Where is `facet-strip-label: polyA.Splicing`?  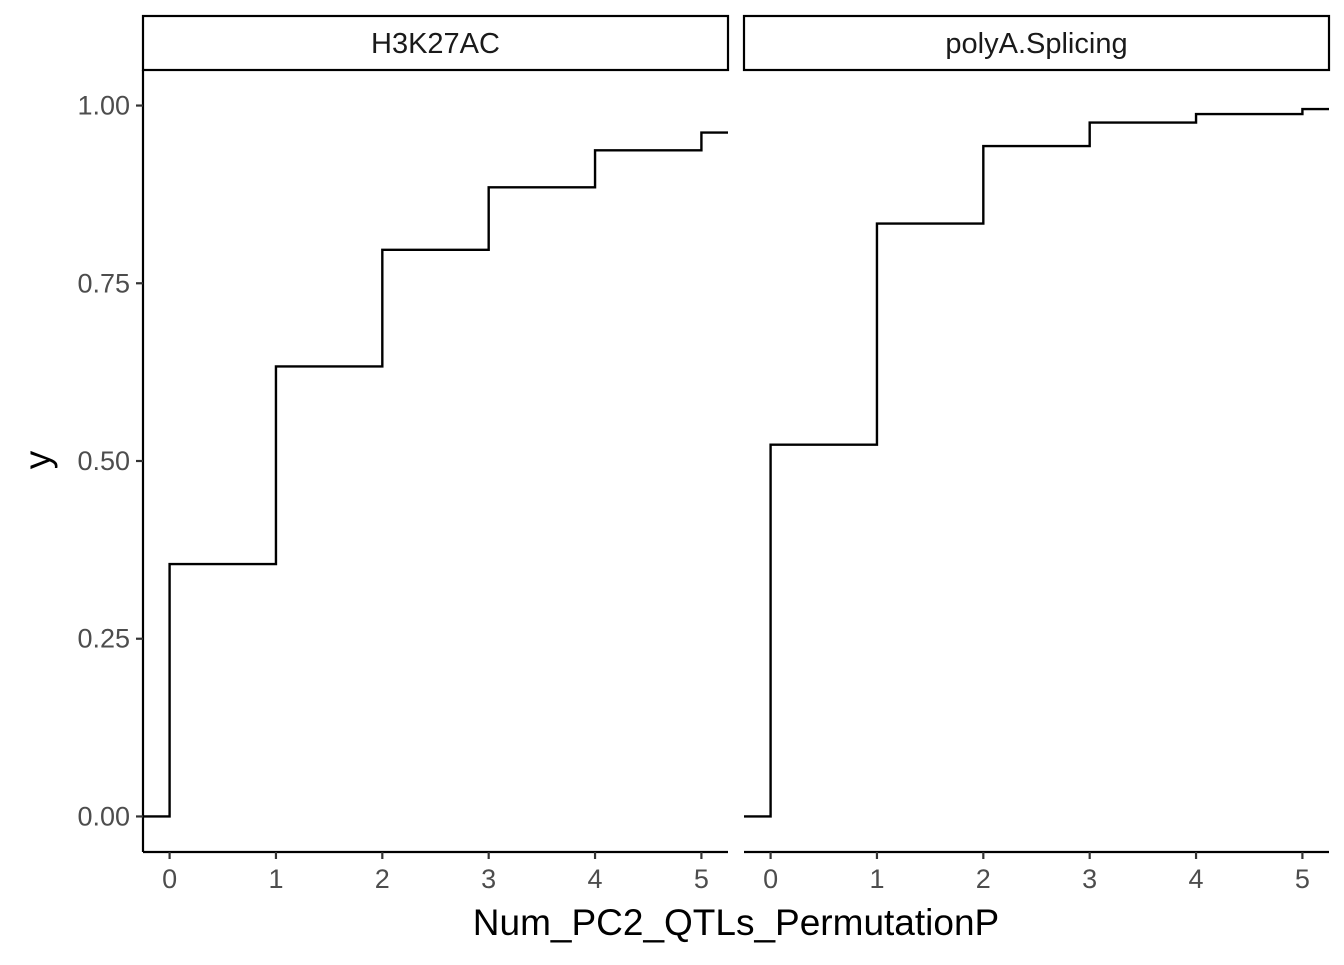
facet-strip-label: polyA.Splicing is located at coordinates (1036, 44).